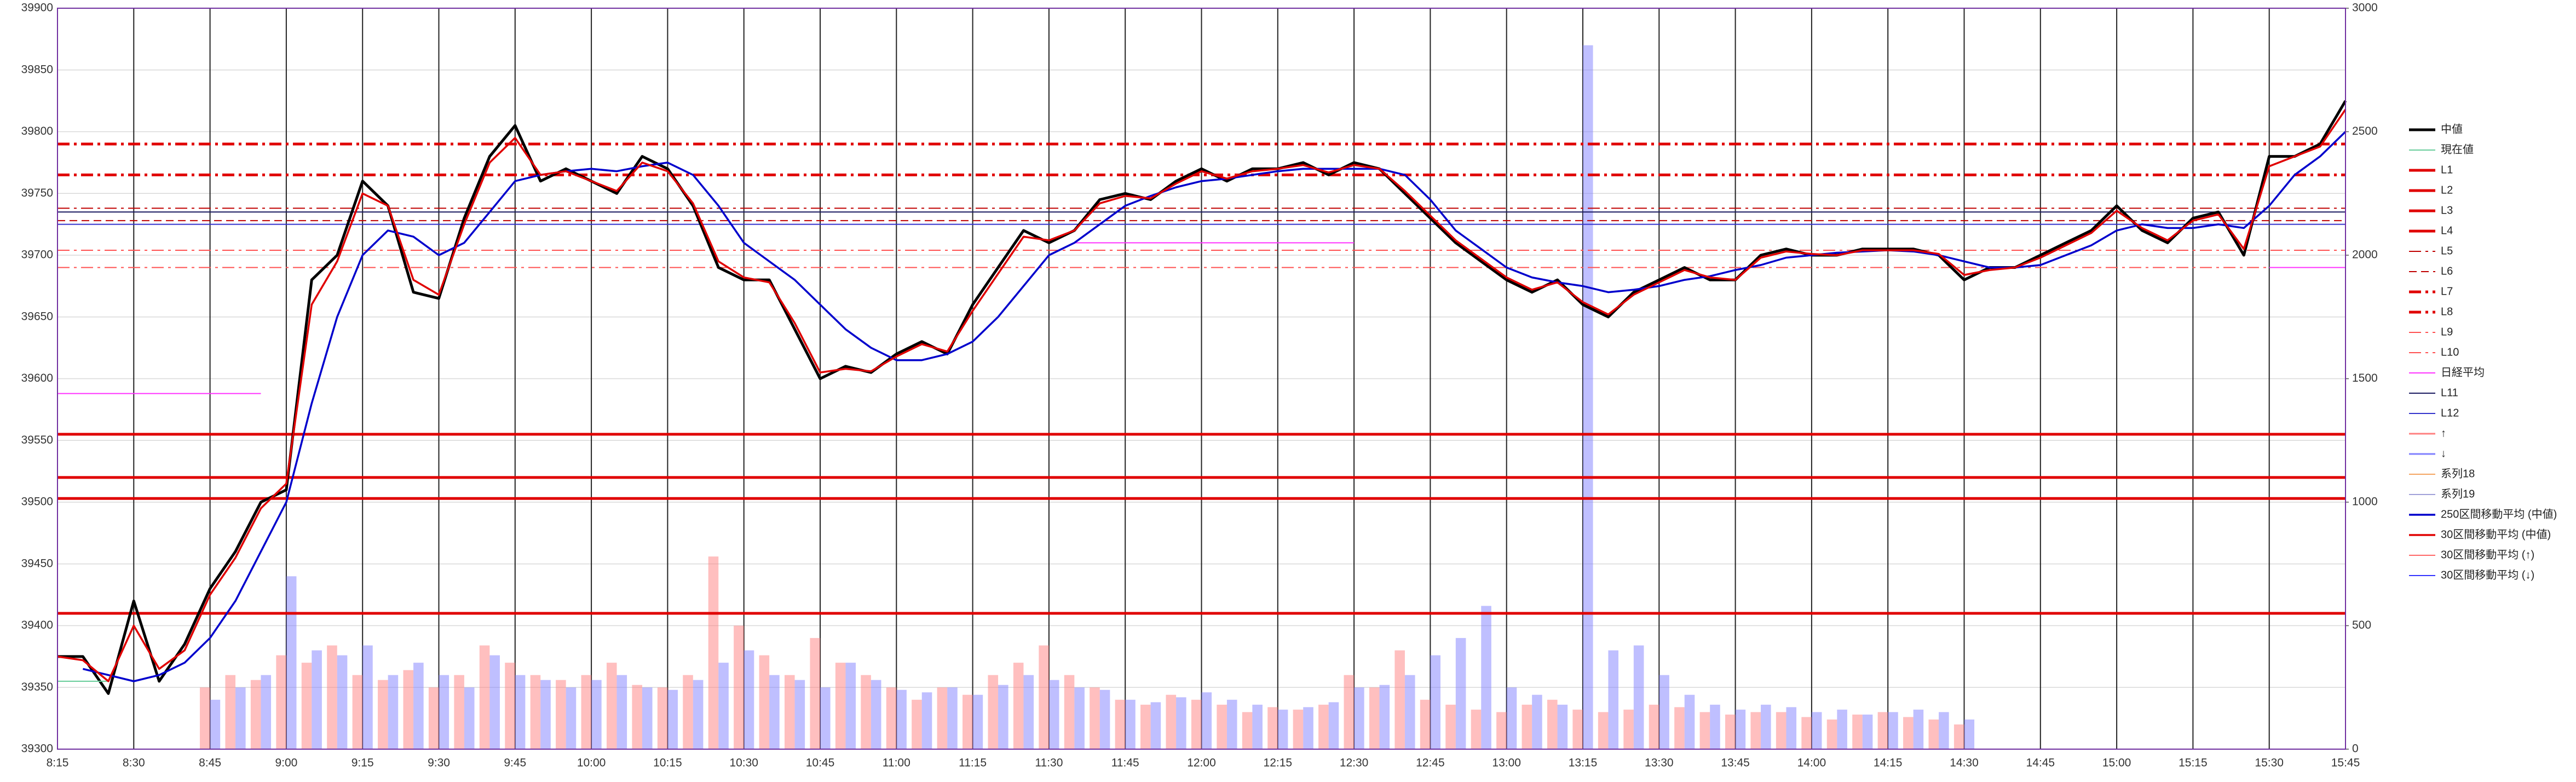  I want to click on legend-label: L10, so click(2450, 352).